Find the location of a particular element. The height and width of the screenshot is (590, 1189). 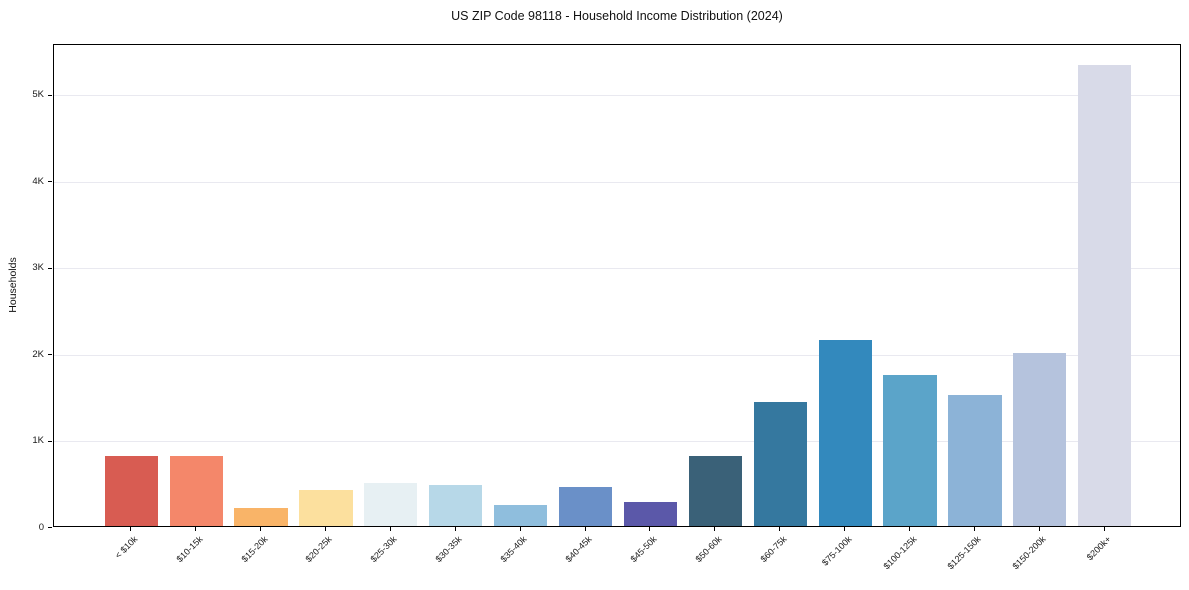

x-tick-label: $150-200k is located at coordinates (1029, 553).